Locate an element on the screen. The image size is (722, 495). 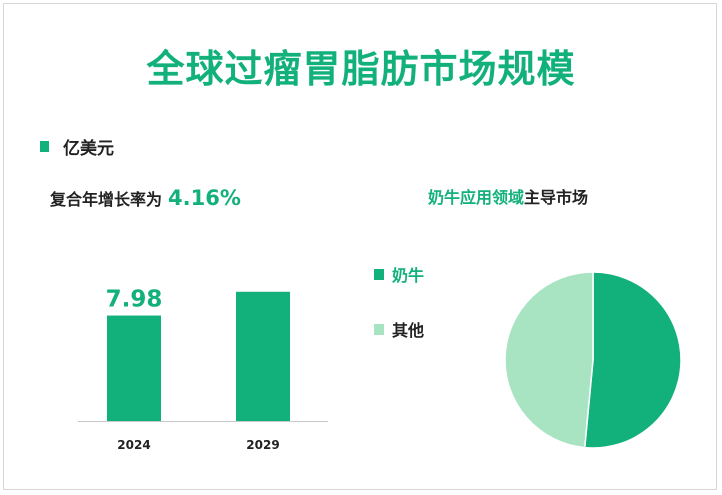
bar-data-label: 7.98 is located at coordinates (134, 300).